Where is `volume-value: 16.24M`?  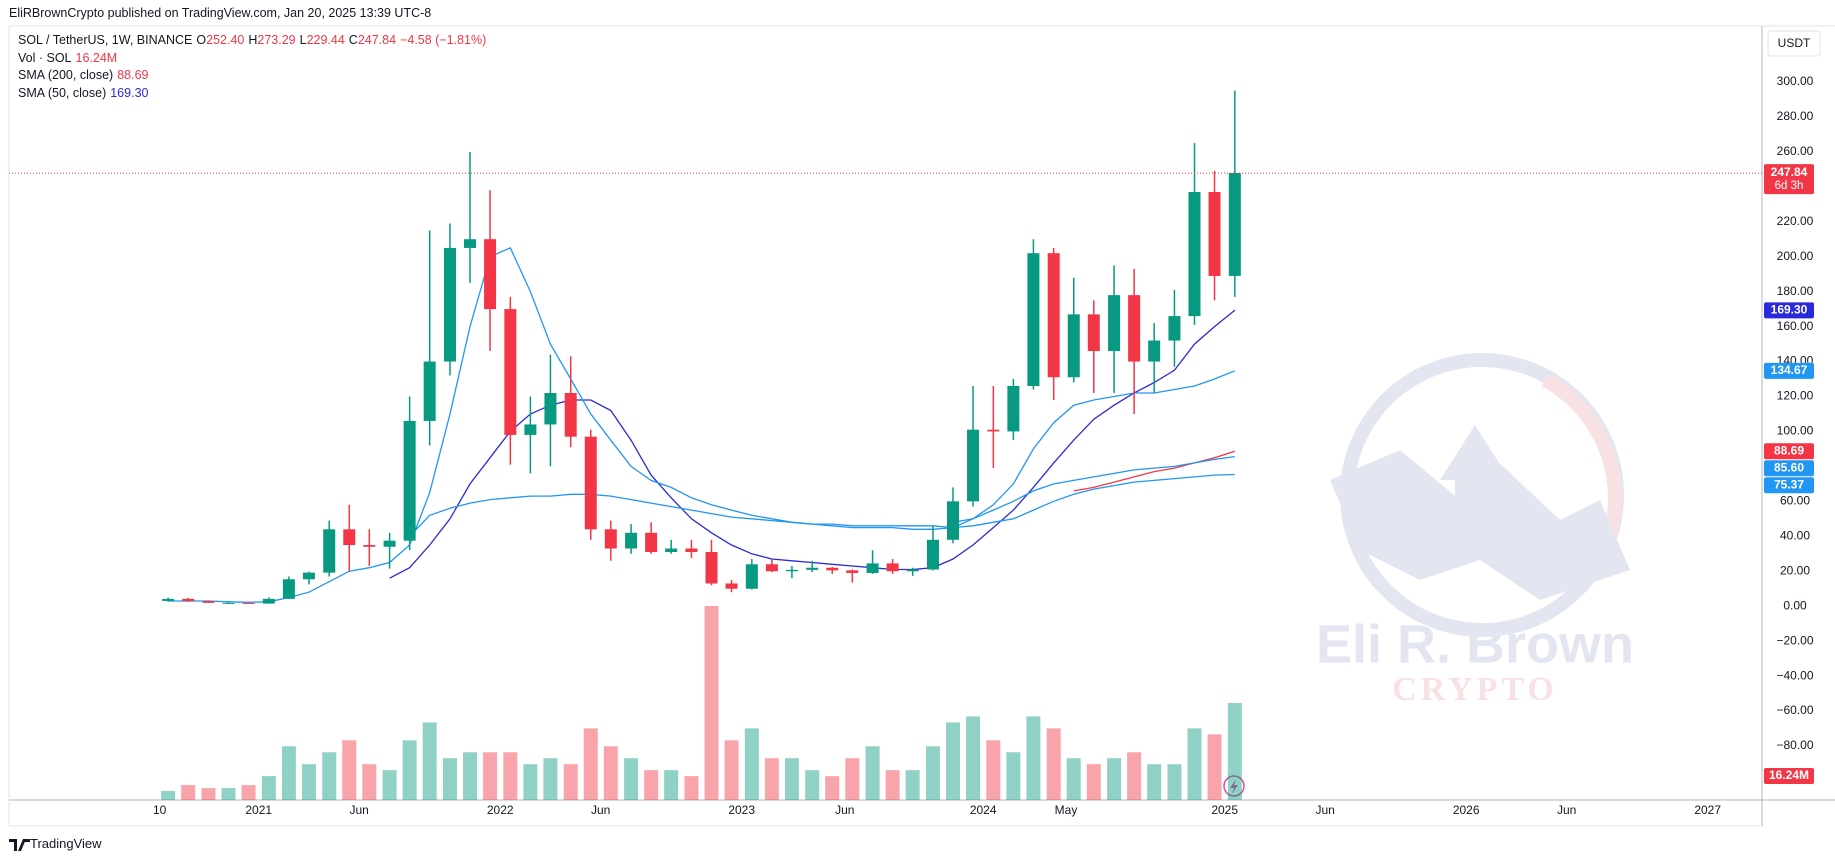
volume-value: 16.24M is located at coordinates (96, 57).